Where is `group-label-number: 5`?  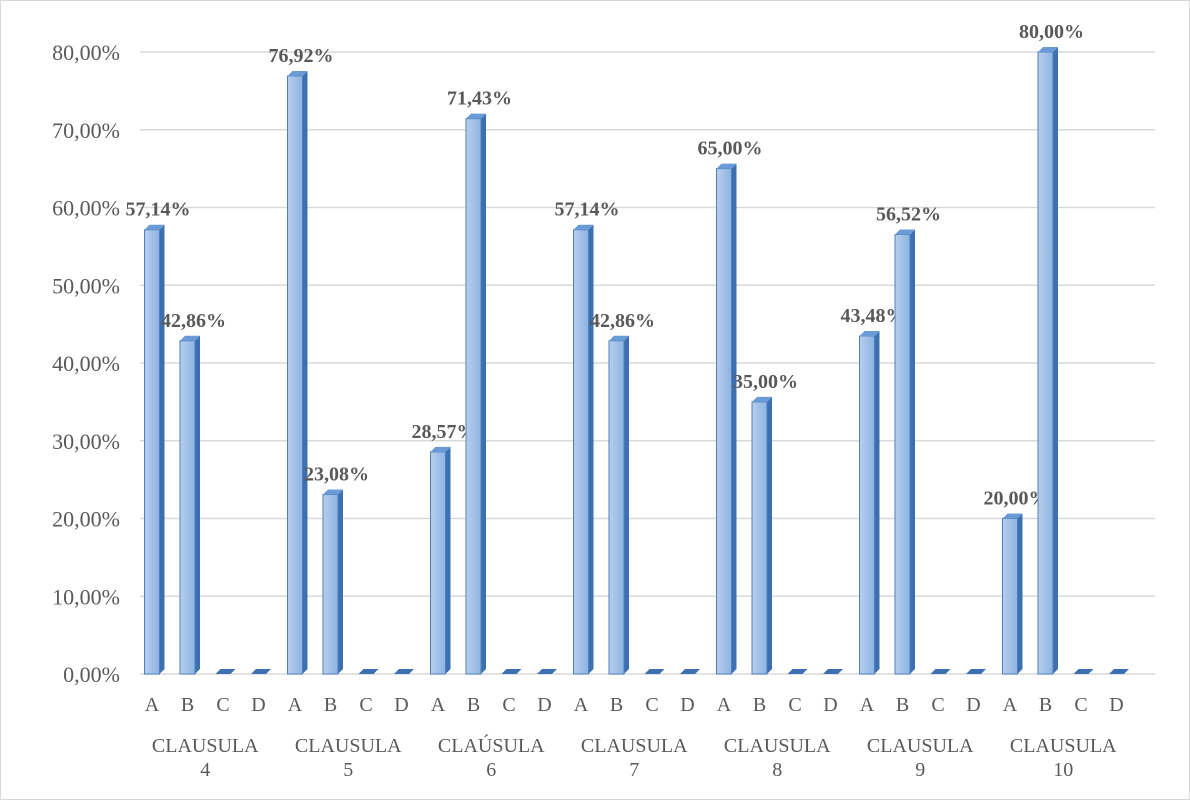 group-label-number: 5 is located at coordinates (348, 770).